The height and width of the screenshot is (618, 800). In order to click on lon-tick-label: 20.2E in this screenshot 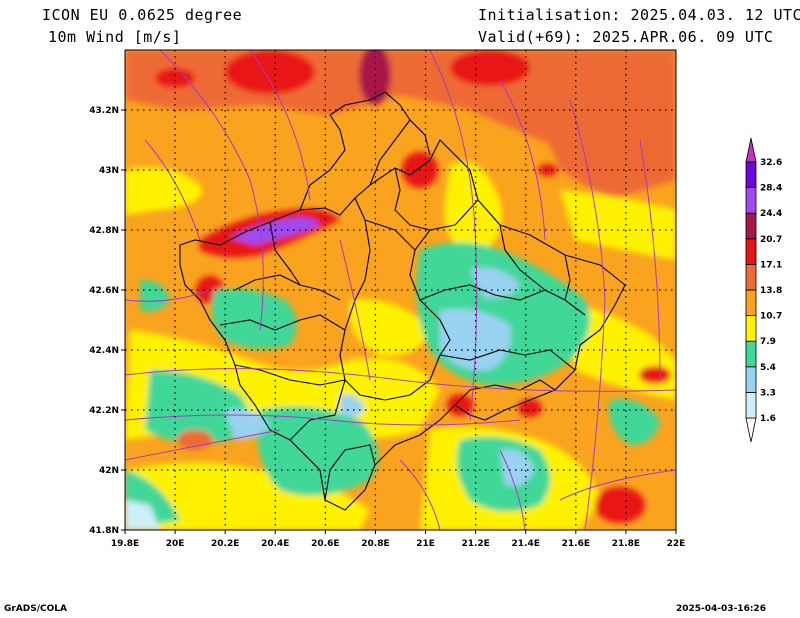, I will do `click(225, 544)`.